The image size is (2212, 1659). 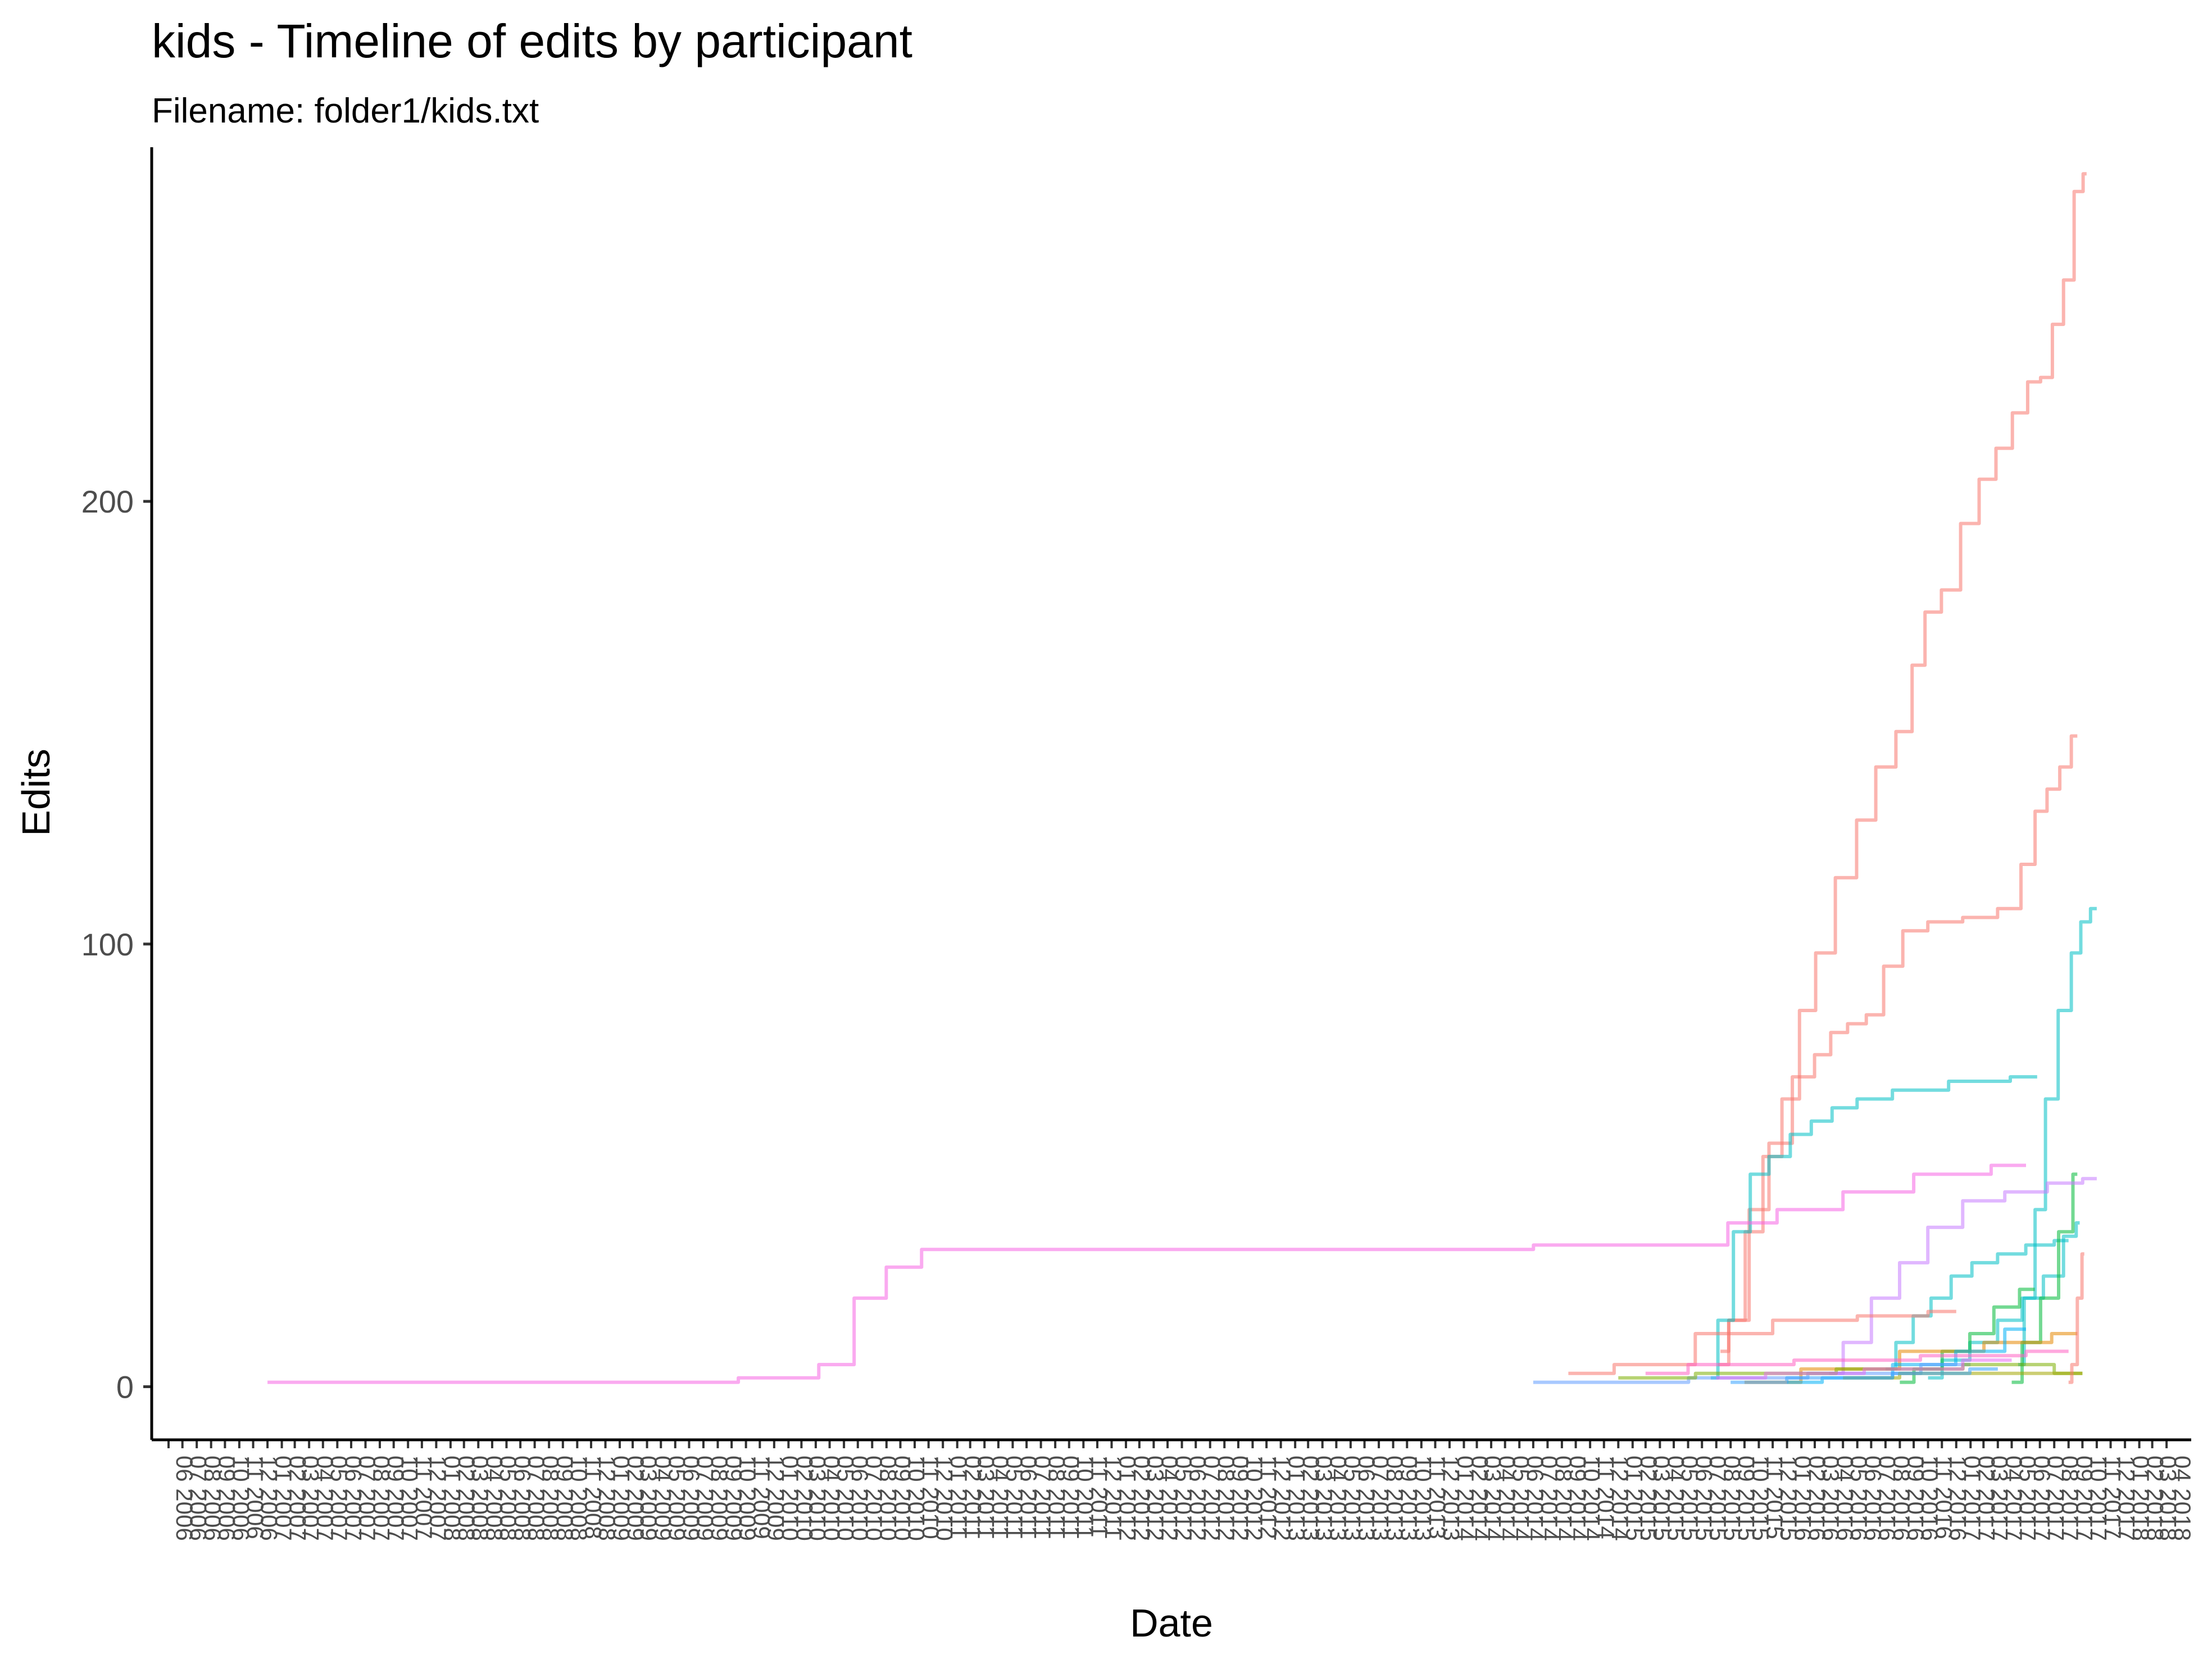 What do you see at coordinates (593, 1498) in the screenshot?
I see `x-tick-label: 11 2008` at bounding box center [593, 1498].